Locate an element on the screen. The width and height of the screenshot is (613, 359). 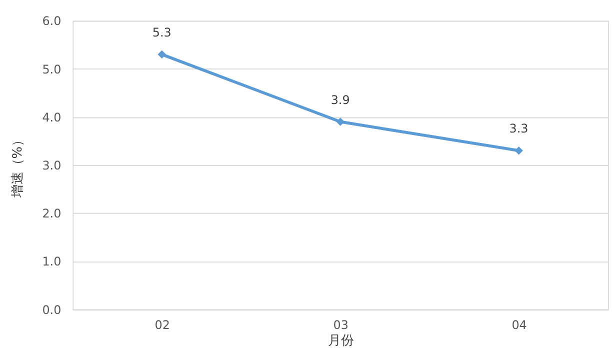
y-tick-label: 5.0 is located at coordinates (52, 69).